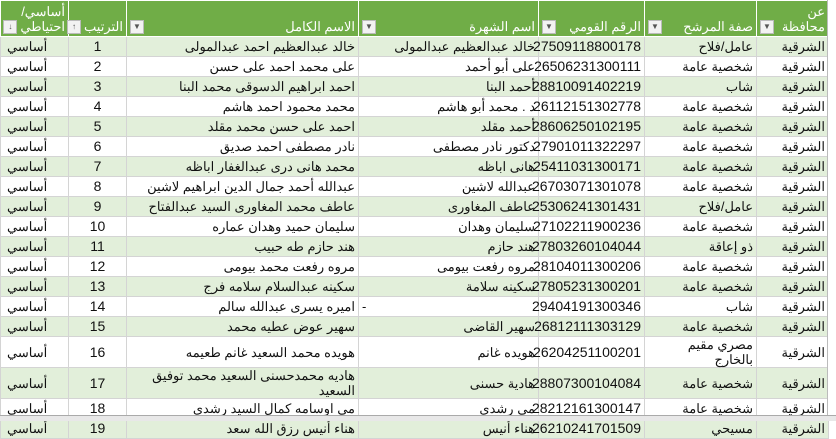 The height and width of the screenshot is (439, 836). Describe the element at coordinates (97, 66) in the screenshot. I see `cell-order: 2` at that location.